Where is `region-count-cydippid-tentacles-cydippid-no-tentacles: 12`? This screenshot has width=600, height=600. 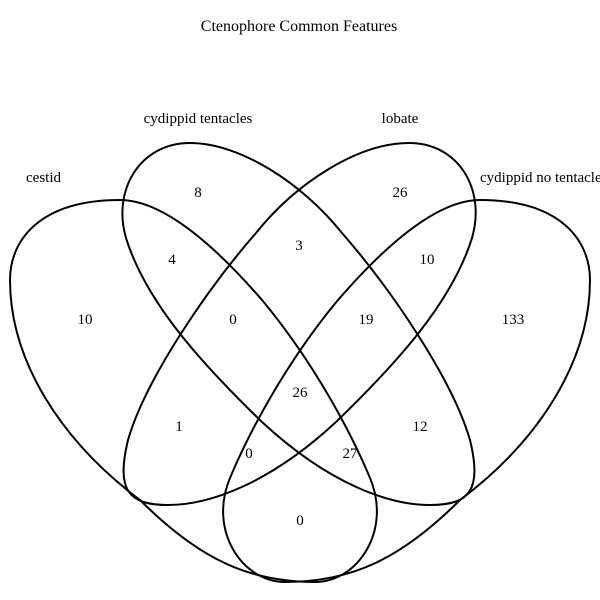 region-count-cydippid-tentacles-cydippid-no-tentacles: 12 is located at coordinates (420, 427).